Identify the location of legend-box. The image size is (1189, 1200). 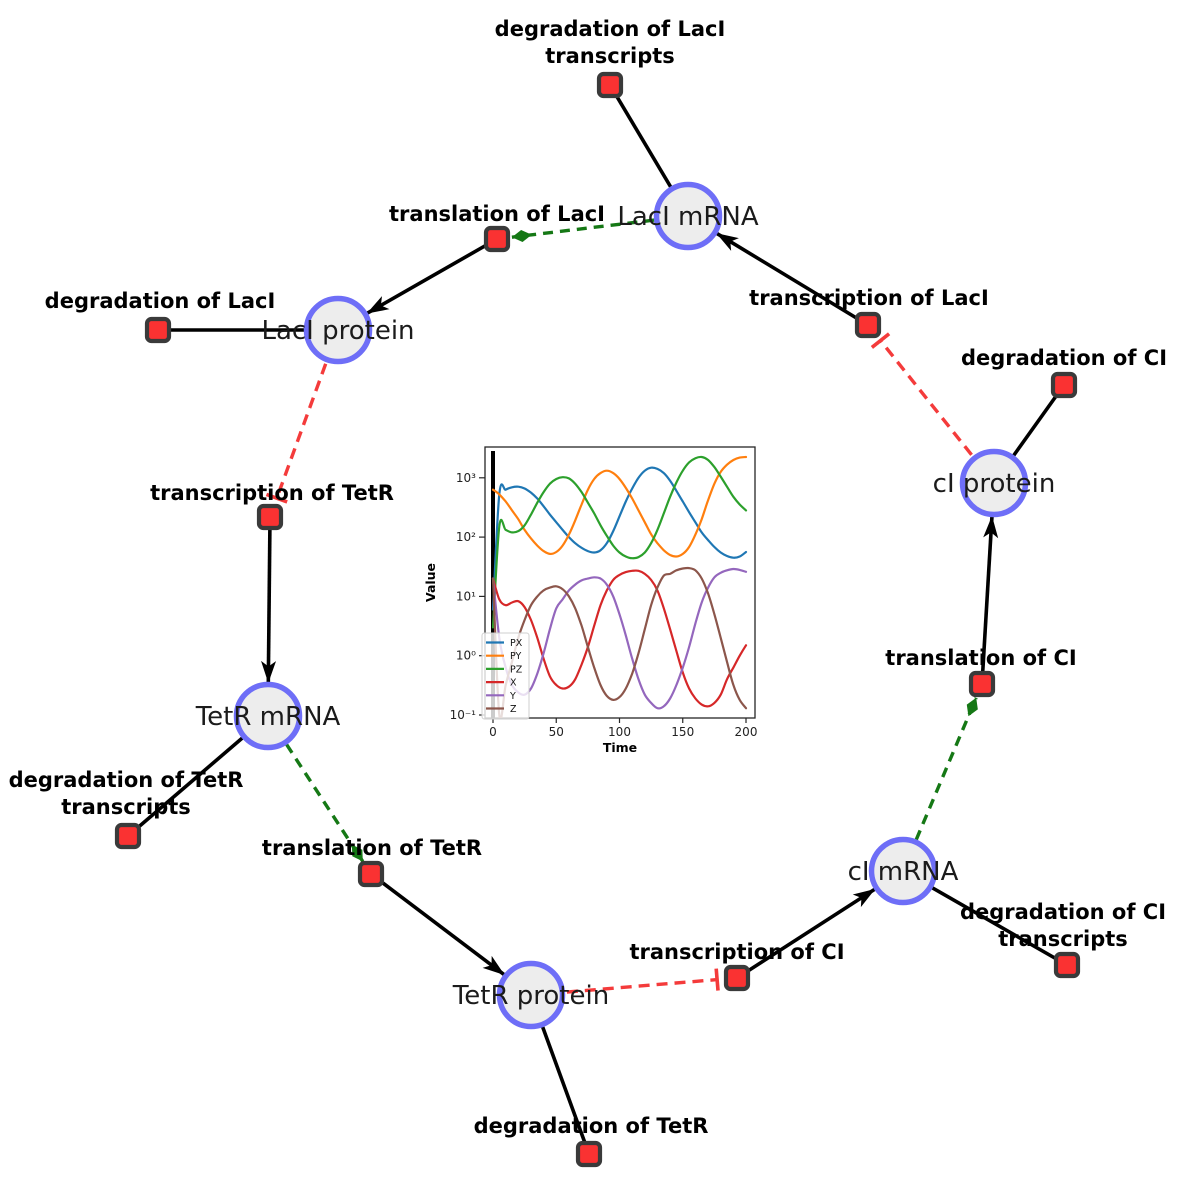
(505, 676).